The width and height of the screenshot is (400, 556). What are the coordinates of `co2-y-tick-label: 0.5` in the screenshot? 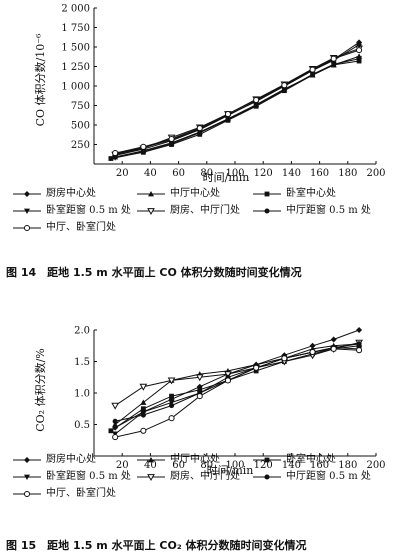 It's located at (82, 425).